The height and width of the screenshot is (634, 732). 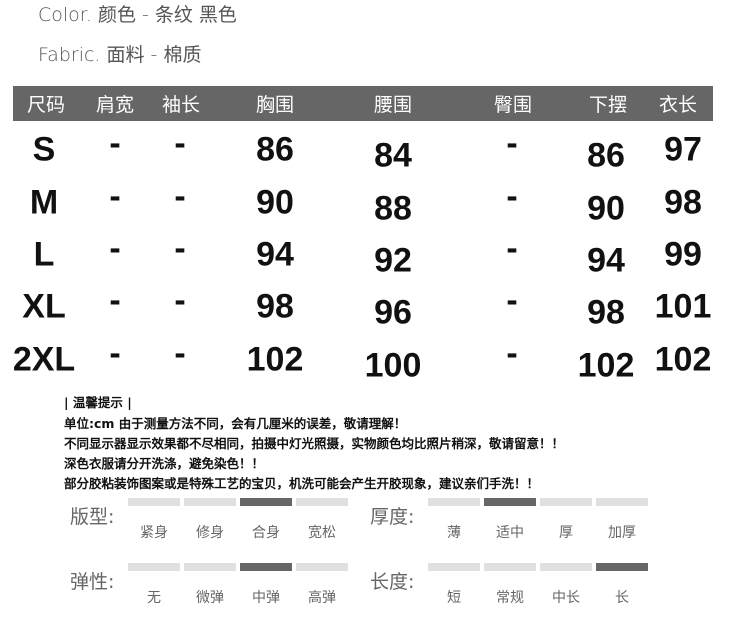 I want to click on column-header: 袖长, so click(x=181, y=105).